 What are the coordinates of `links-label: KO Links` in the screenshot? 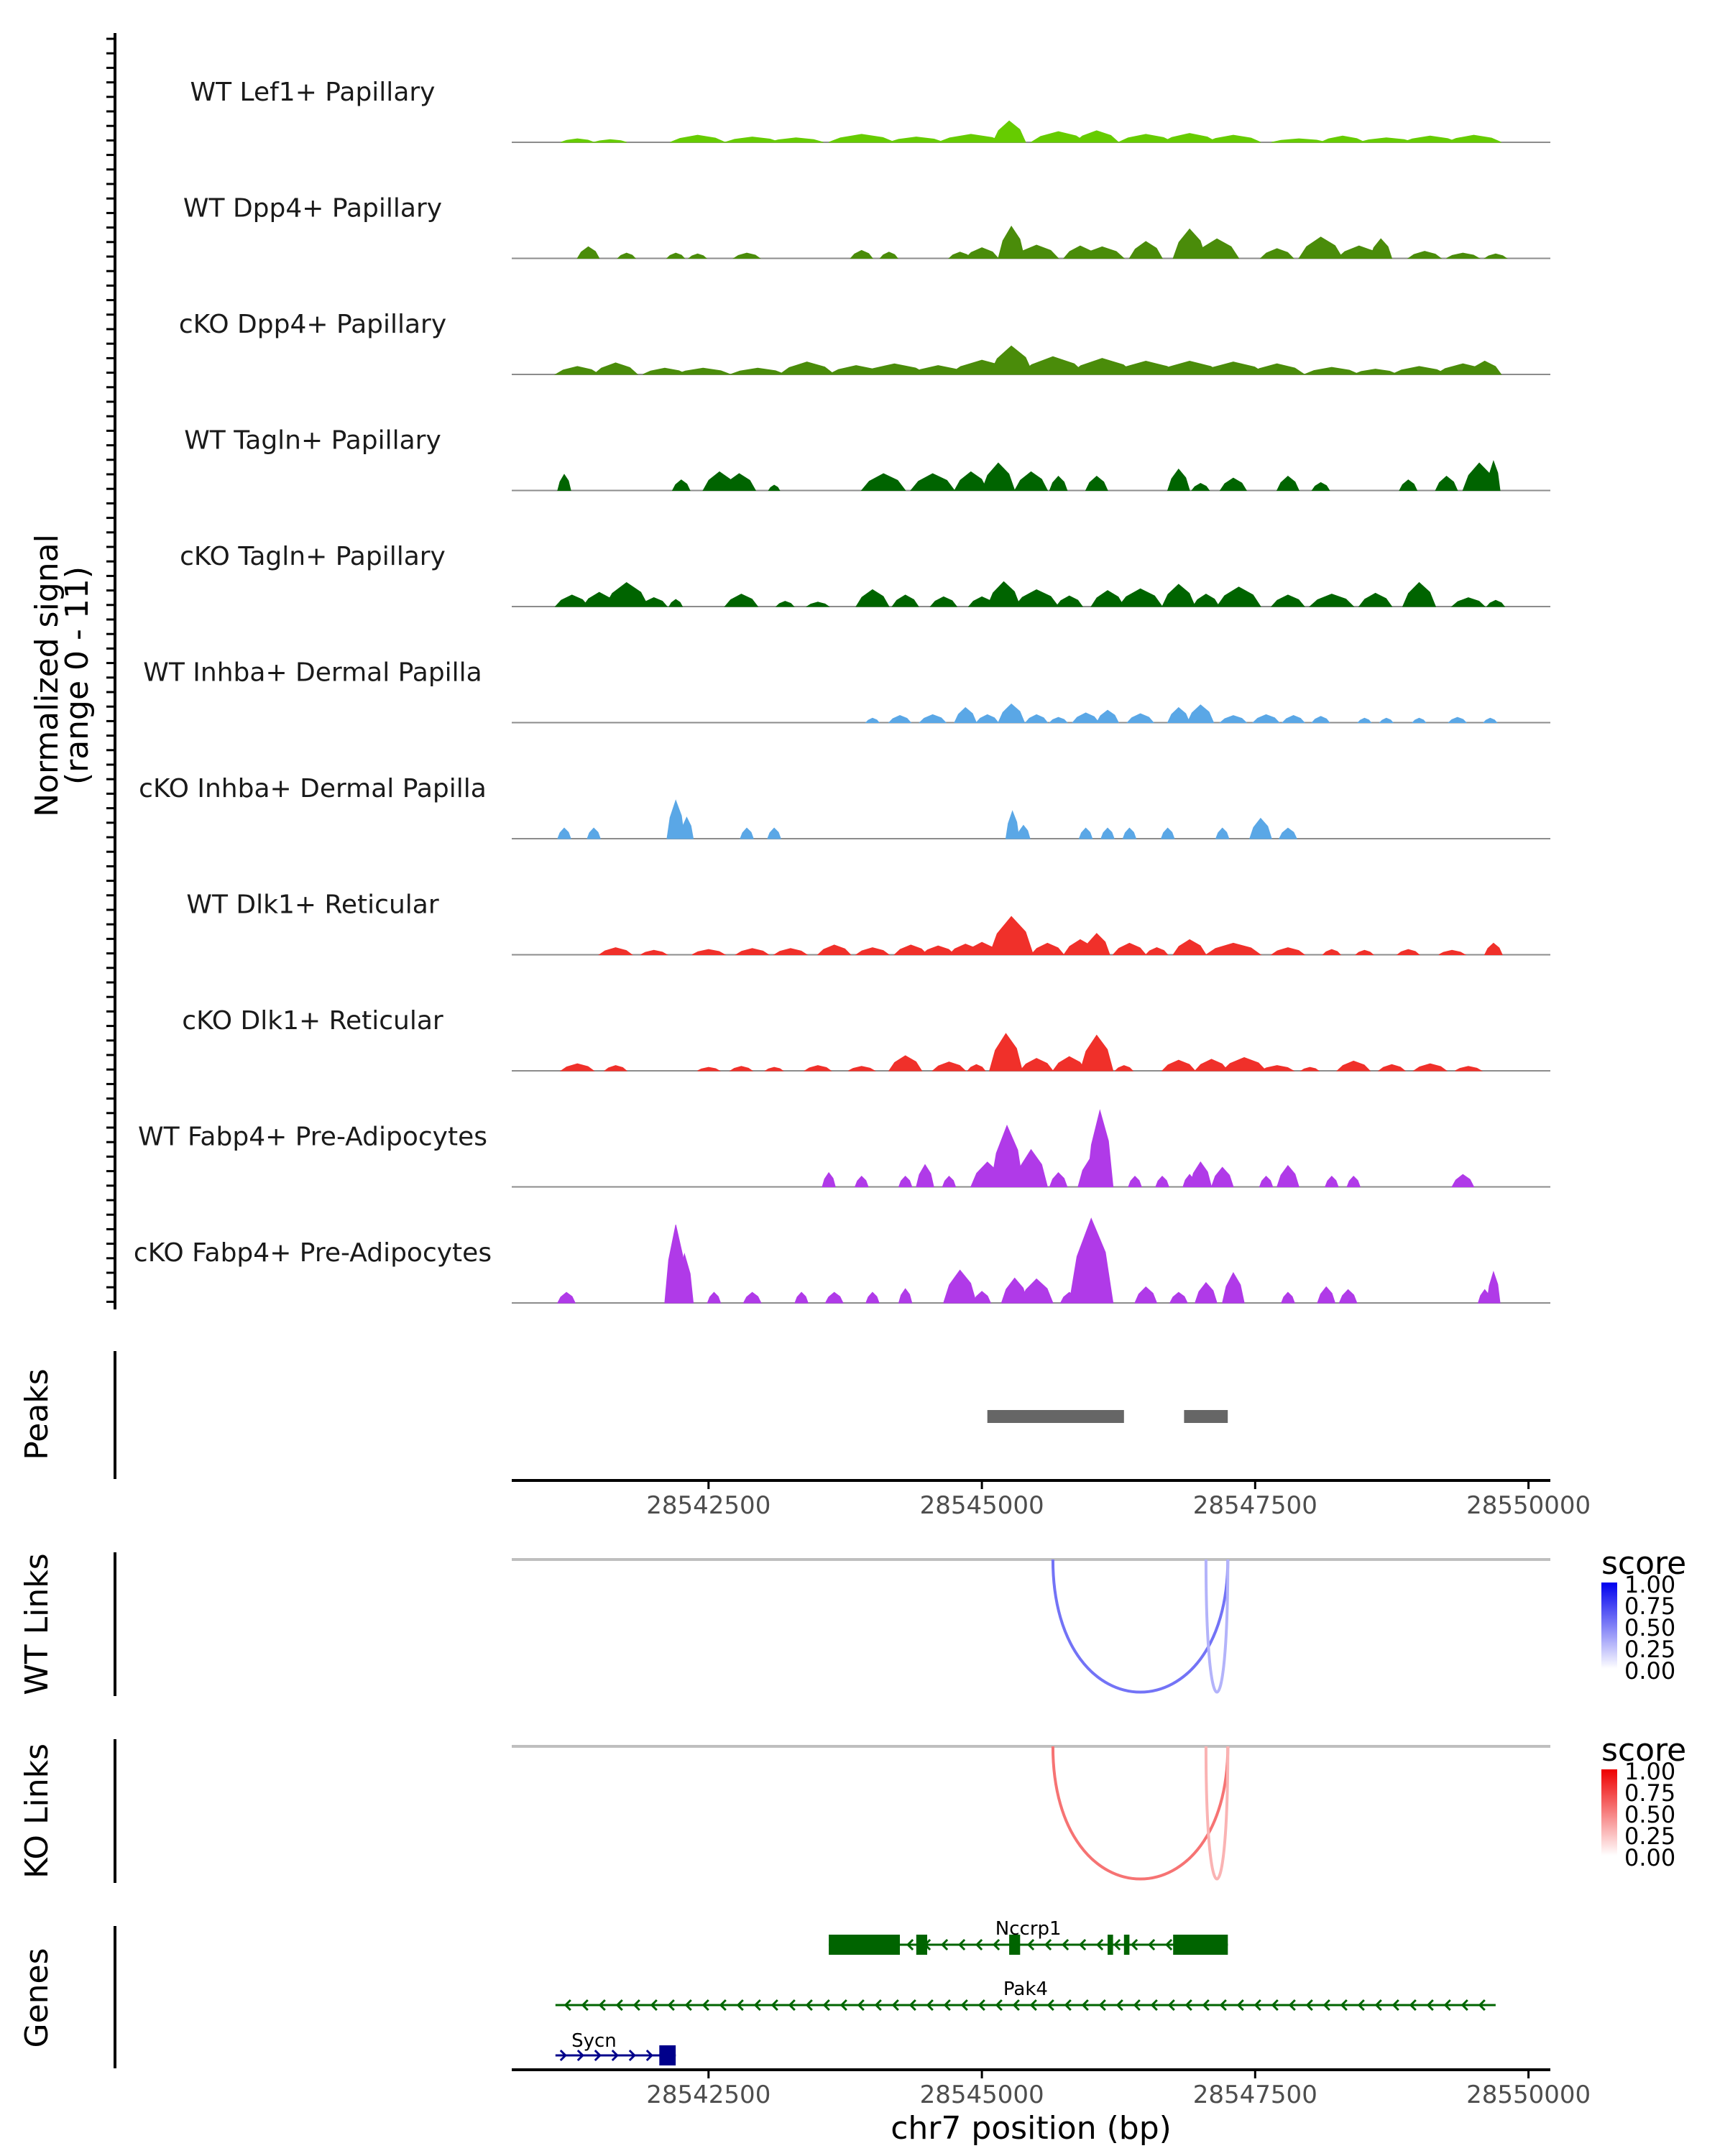 It's located at (37, 1811).